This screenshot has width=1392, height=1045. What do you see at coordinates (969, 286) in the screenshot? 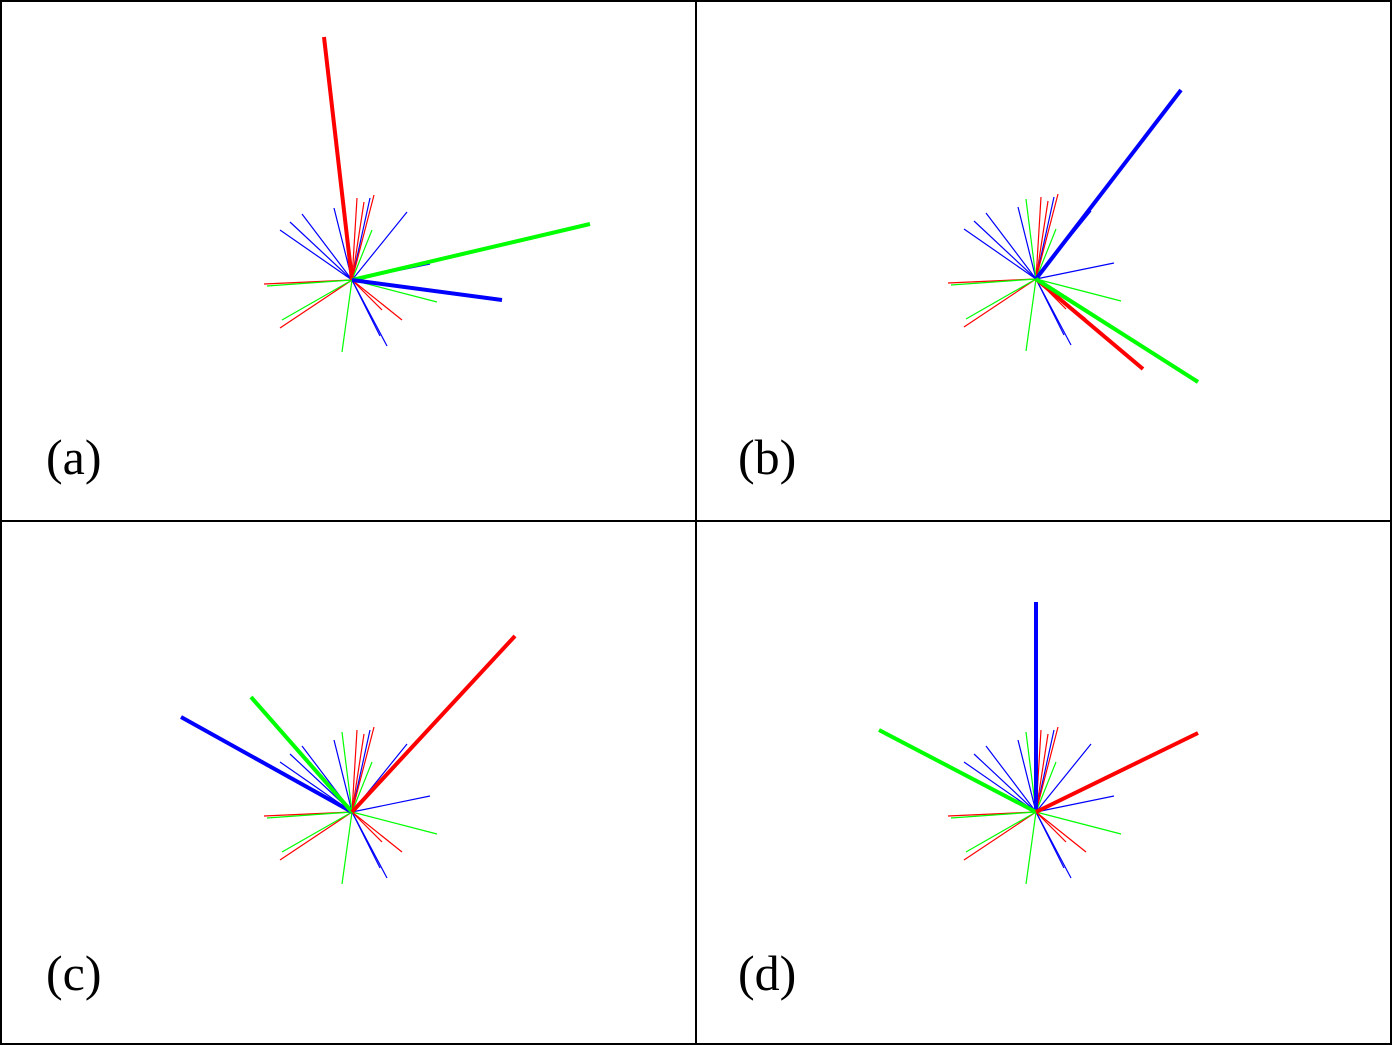
I see `panel: (b)` at bounding box center [969, 286].